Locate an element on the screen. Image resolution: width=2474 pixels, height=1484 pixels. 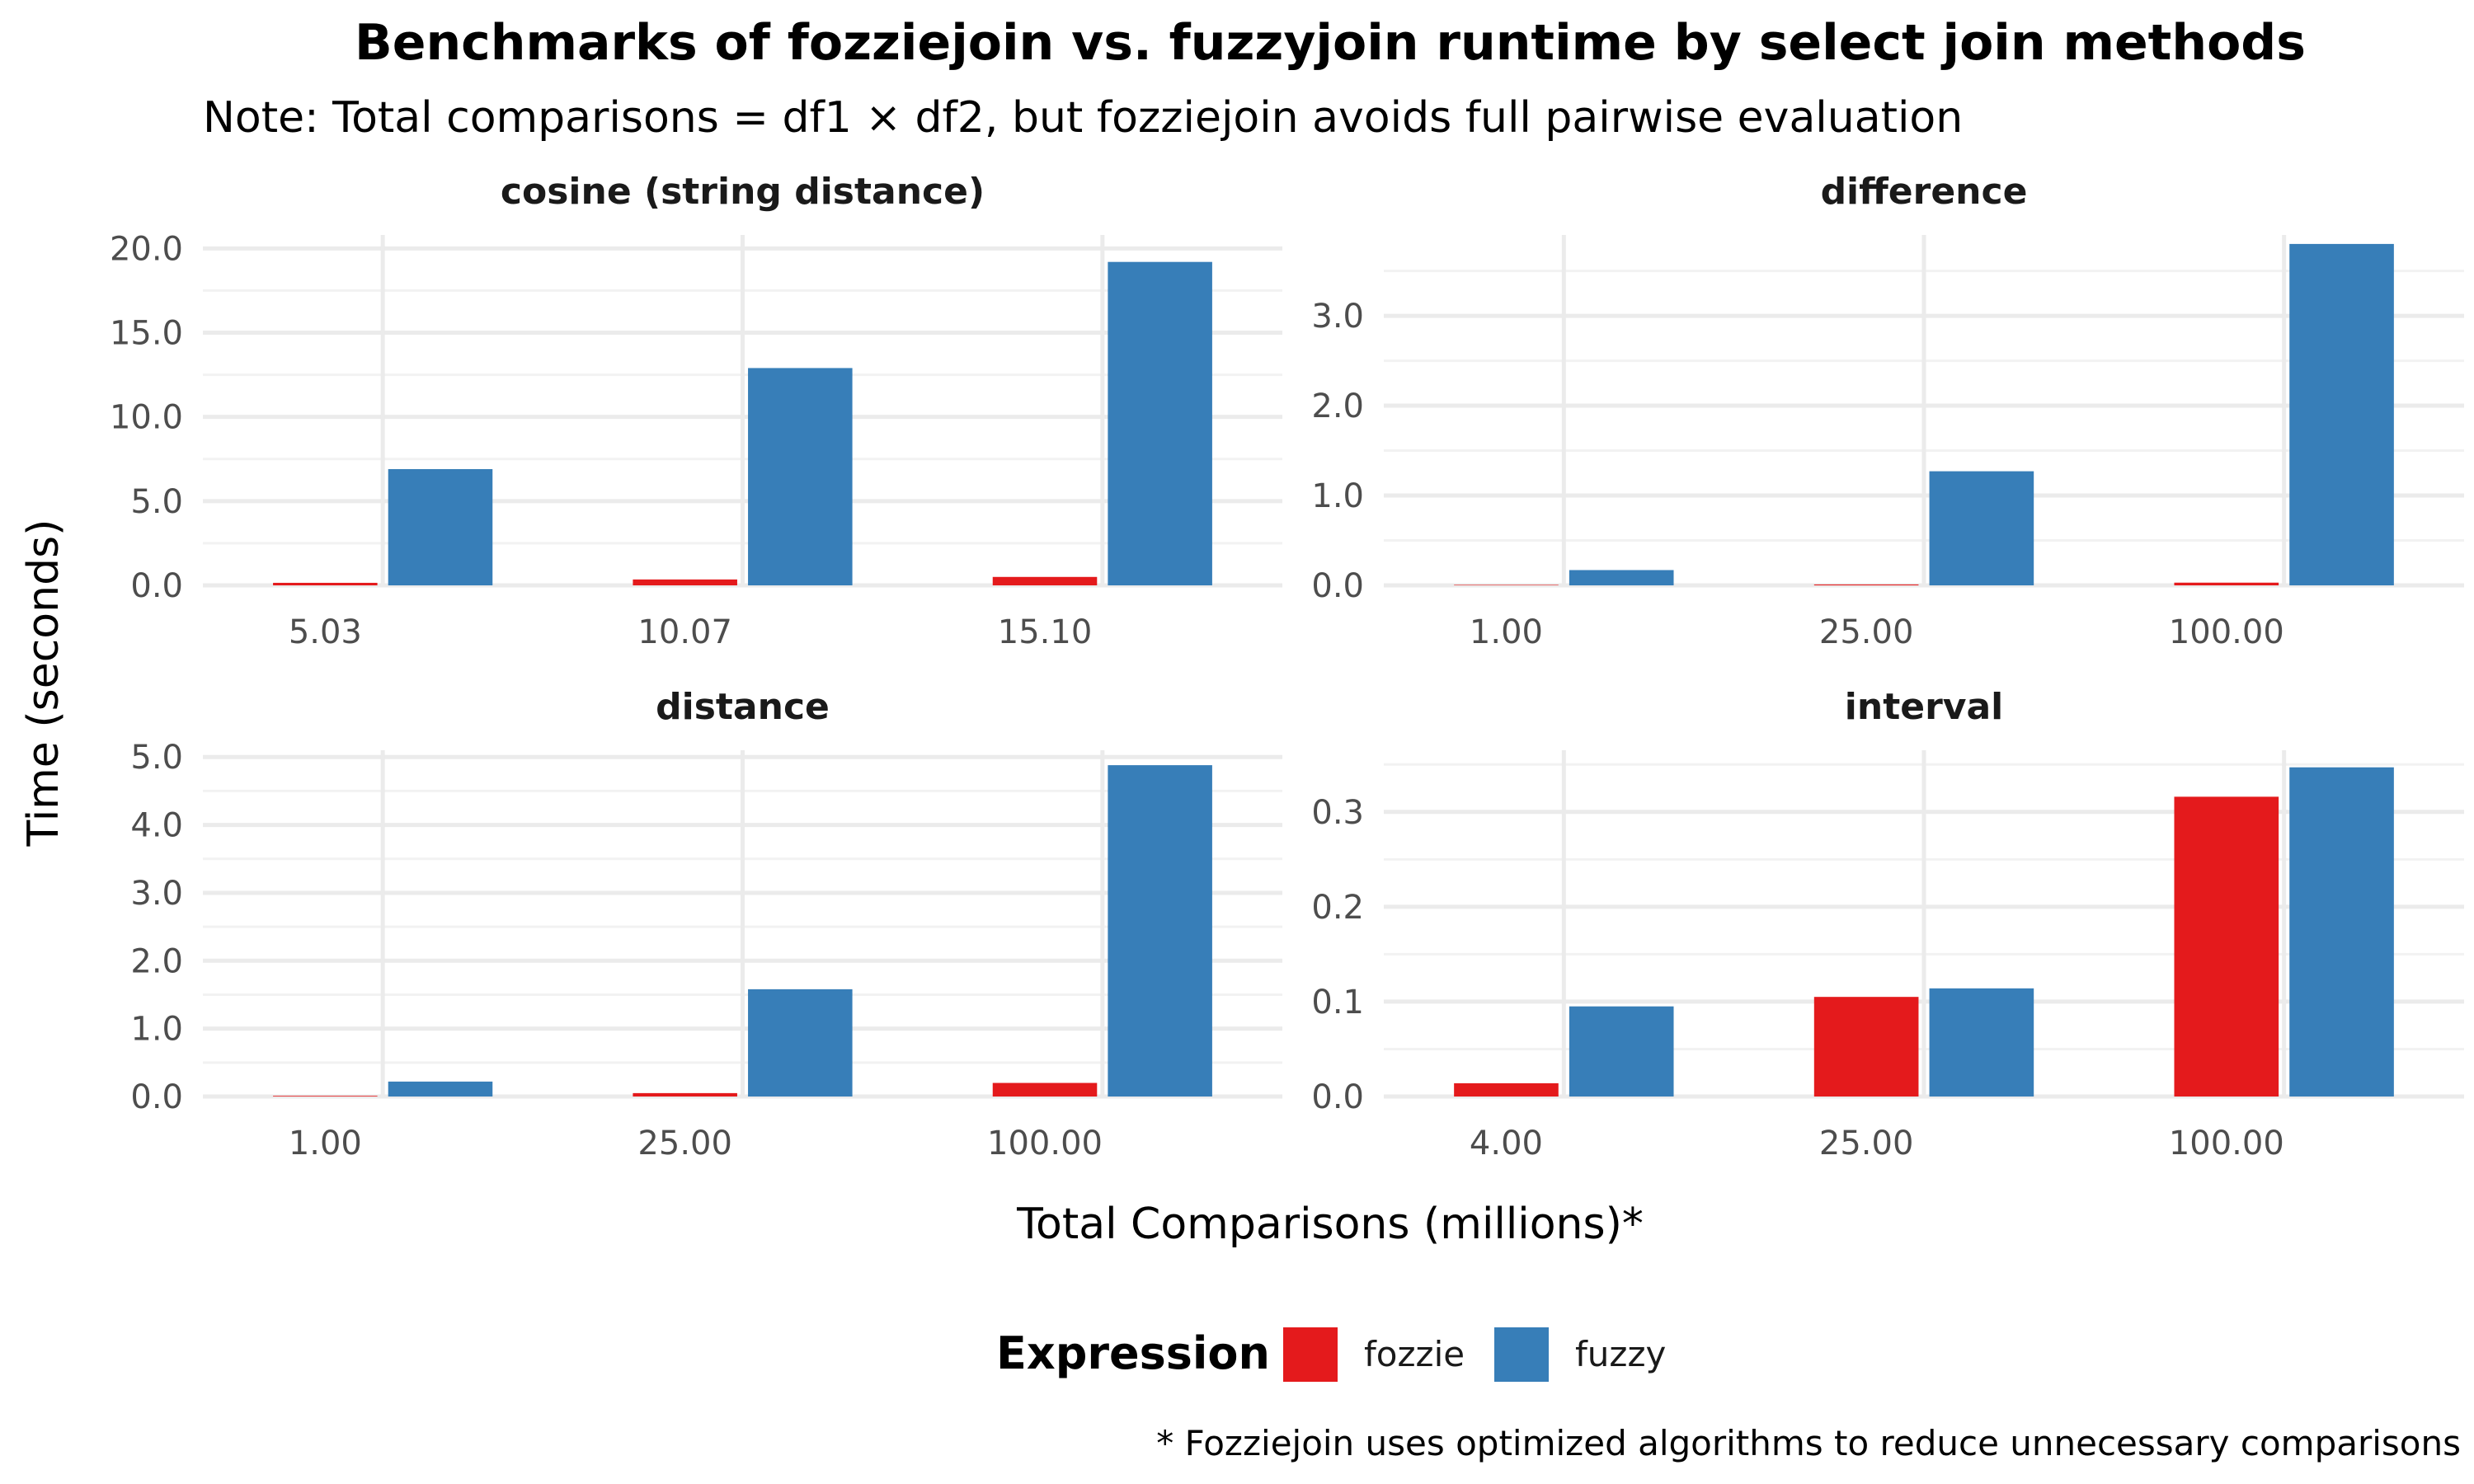
y-tick-label: 0.3 is located at coordinates (1337, 813).